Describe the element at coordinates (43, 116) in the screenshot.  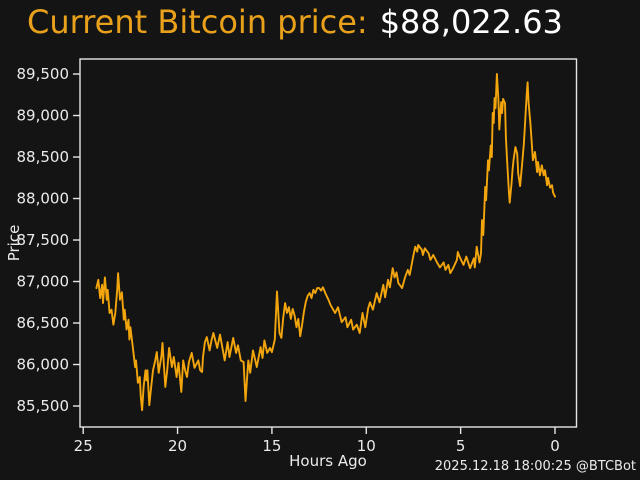
I see `y-tick-label: 89,000` at that location.